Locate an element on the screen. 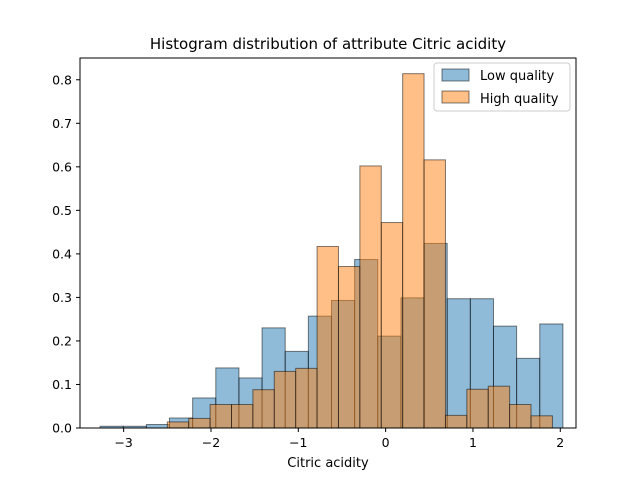 The image size is (640, 480). legend-label-low-quality: Low quality is located at coordinates (517, 76).